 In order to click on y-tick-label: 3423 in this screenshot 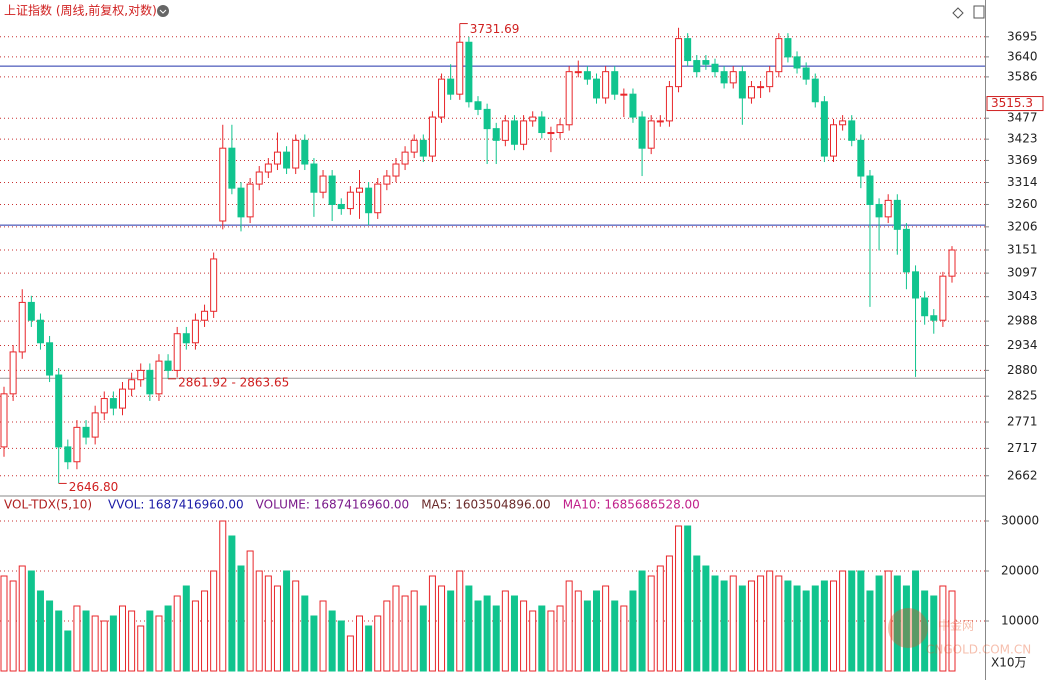, I will do `click(1022, 139)`.